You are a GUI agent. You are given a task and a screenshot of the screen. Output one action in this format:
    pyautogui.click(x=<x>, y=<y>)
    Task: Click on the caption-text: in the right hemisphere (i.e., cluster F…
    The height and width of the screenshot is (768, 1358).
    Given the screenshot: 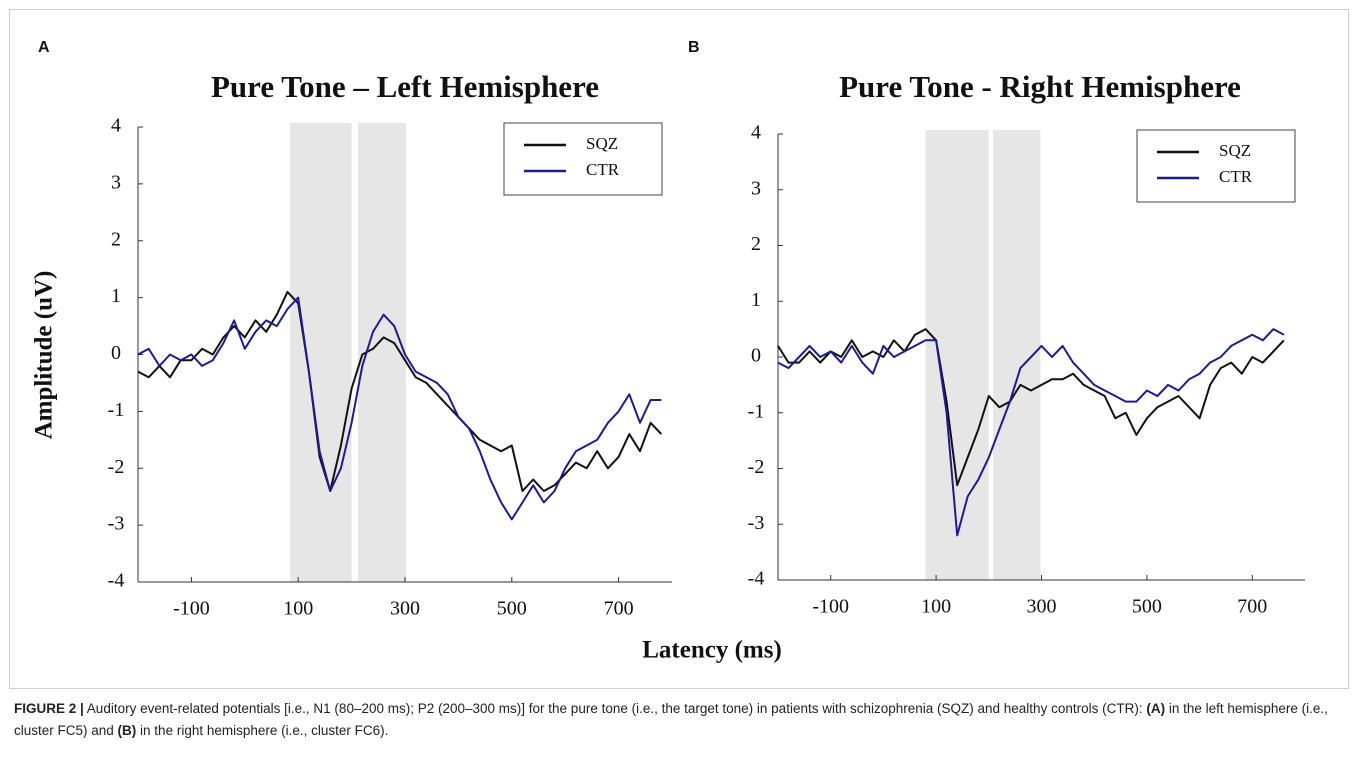 What is the action you would take?
    pyautogui.click(x=262, y=730)
    